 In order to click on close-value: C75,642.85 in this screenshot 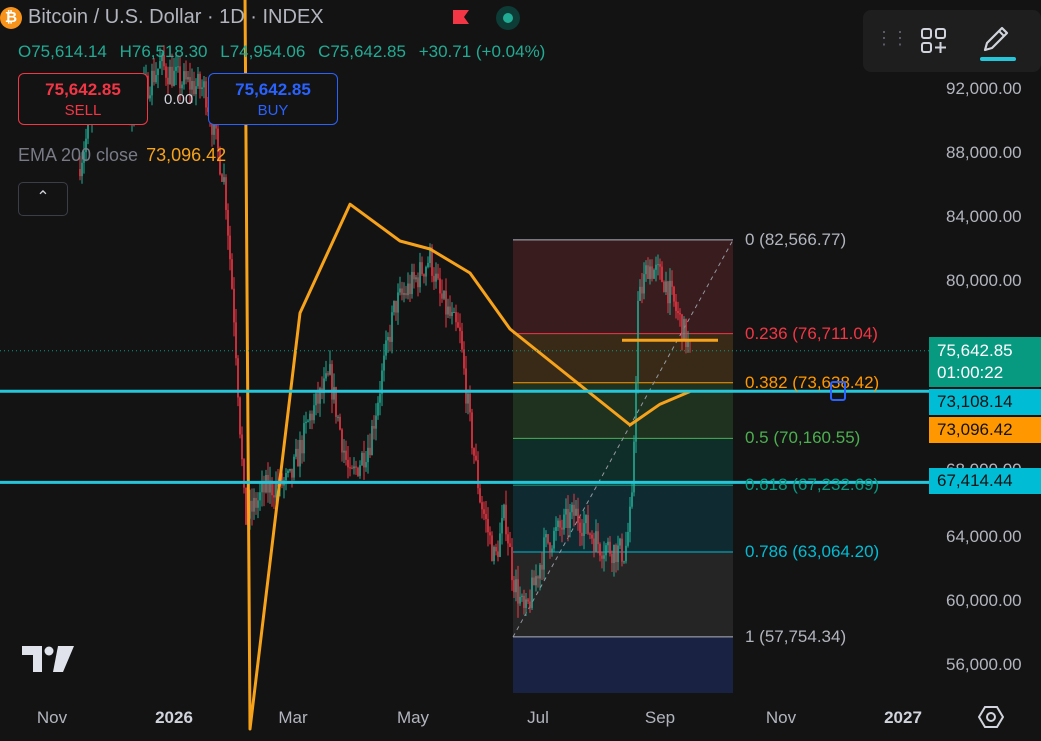, I will do `click(362, 51)`.